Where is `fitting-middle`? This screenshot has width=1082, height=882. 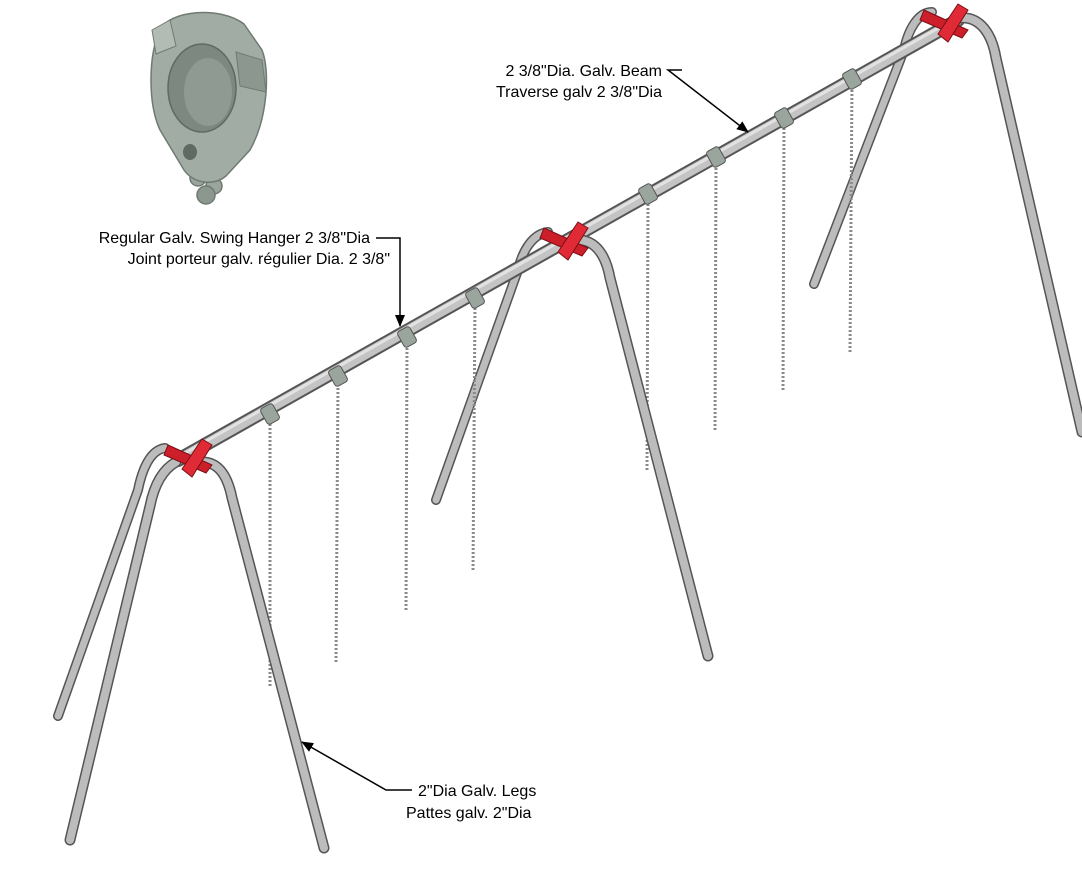 fitting-middle is located at coordinates (564, 241).